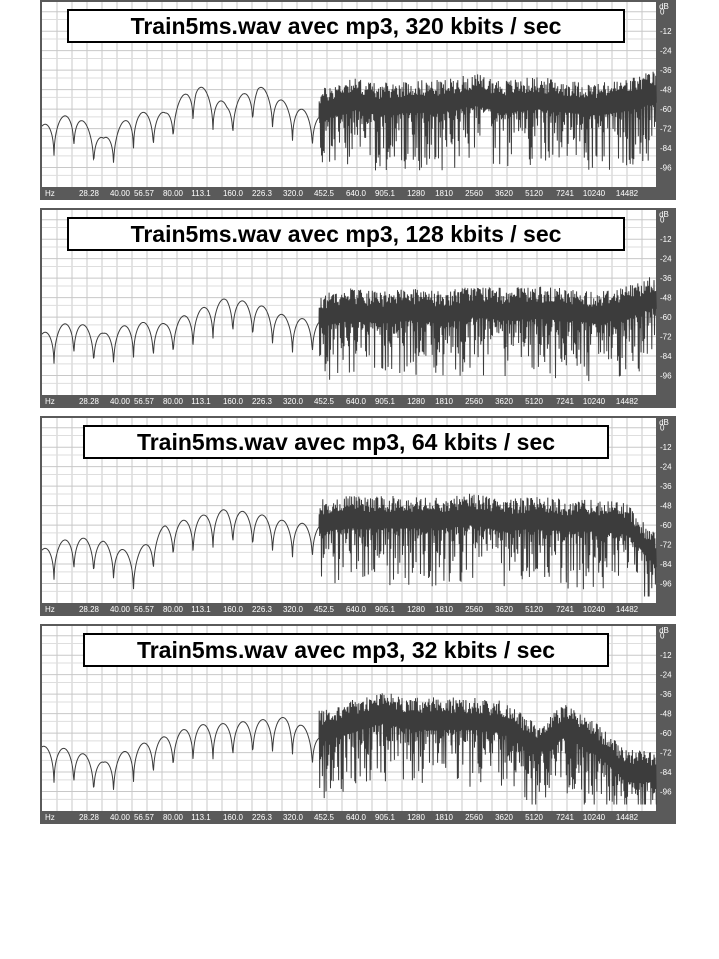  Describe the element at coordinates (666, 298) in the screenshot. I see `y-tick-label: -48` at that location.